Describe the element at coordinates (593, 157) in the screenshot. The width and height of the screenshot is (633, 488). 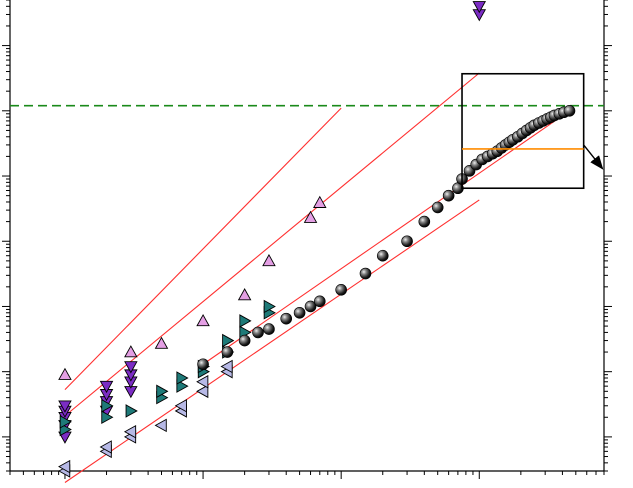
I see `callout-arrow` at that location.